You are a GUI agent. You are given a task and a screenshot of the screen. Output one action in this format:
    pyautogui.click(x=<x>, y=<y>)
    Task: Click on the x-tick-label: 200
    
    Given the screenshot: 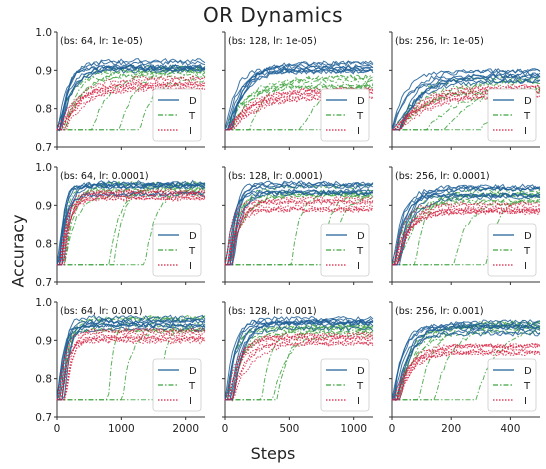 What is the action you would take?
    pyautogui.click(x=451, y=429)
    